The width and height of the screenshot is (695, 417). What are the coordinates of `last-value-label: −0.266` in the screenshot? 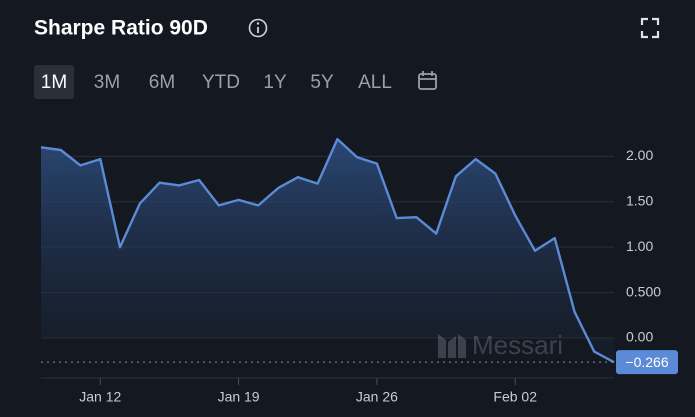 It's located at (646, 362).